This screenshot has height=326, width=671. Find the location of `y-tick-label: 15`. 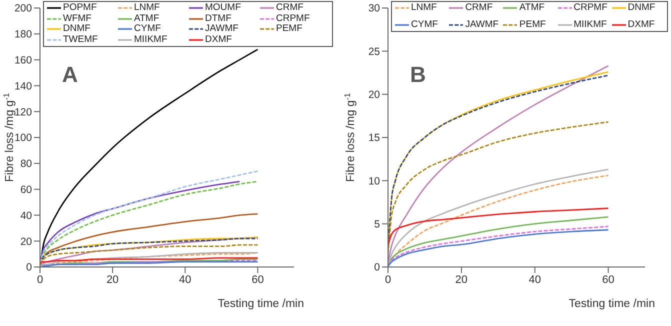

y-tick-label: 15 is located at coordinates (374, 138).